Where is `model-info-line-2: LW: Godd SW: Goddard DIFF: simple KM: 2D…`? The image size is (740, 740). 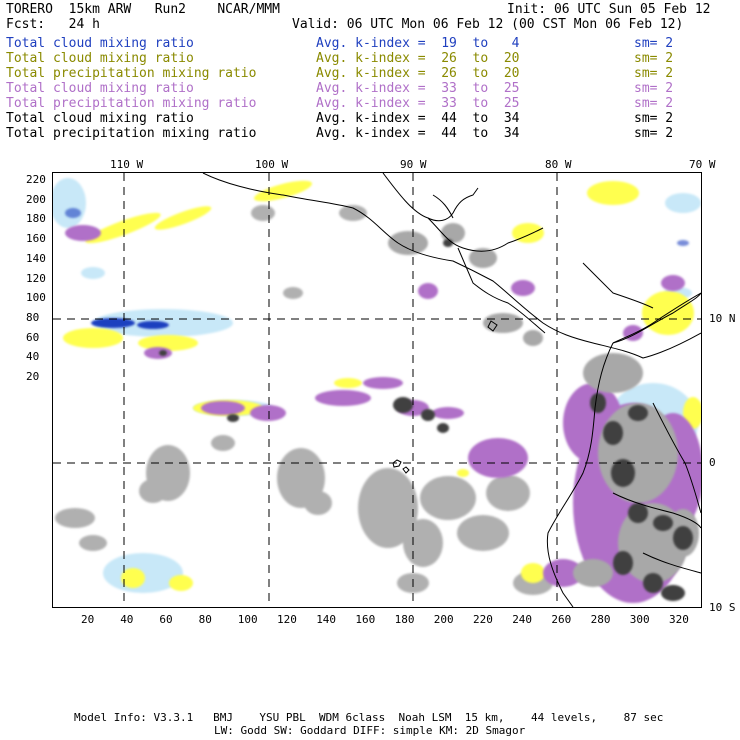
model-info-line-2: LW: Godd SW: Goddard DIFF: simple KM: 2D… is located at coordinates (370, 730).